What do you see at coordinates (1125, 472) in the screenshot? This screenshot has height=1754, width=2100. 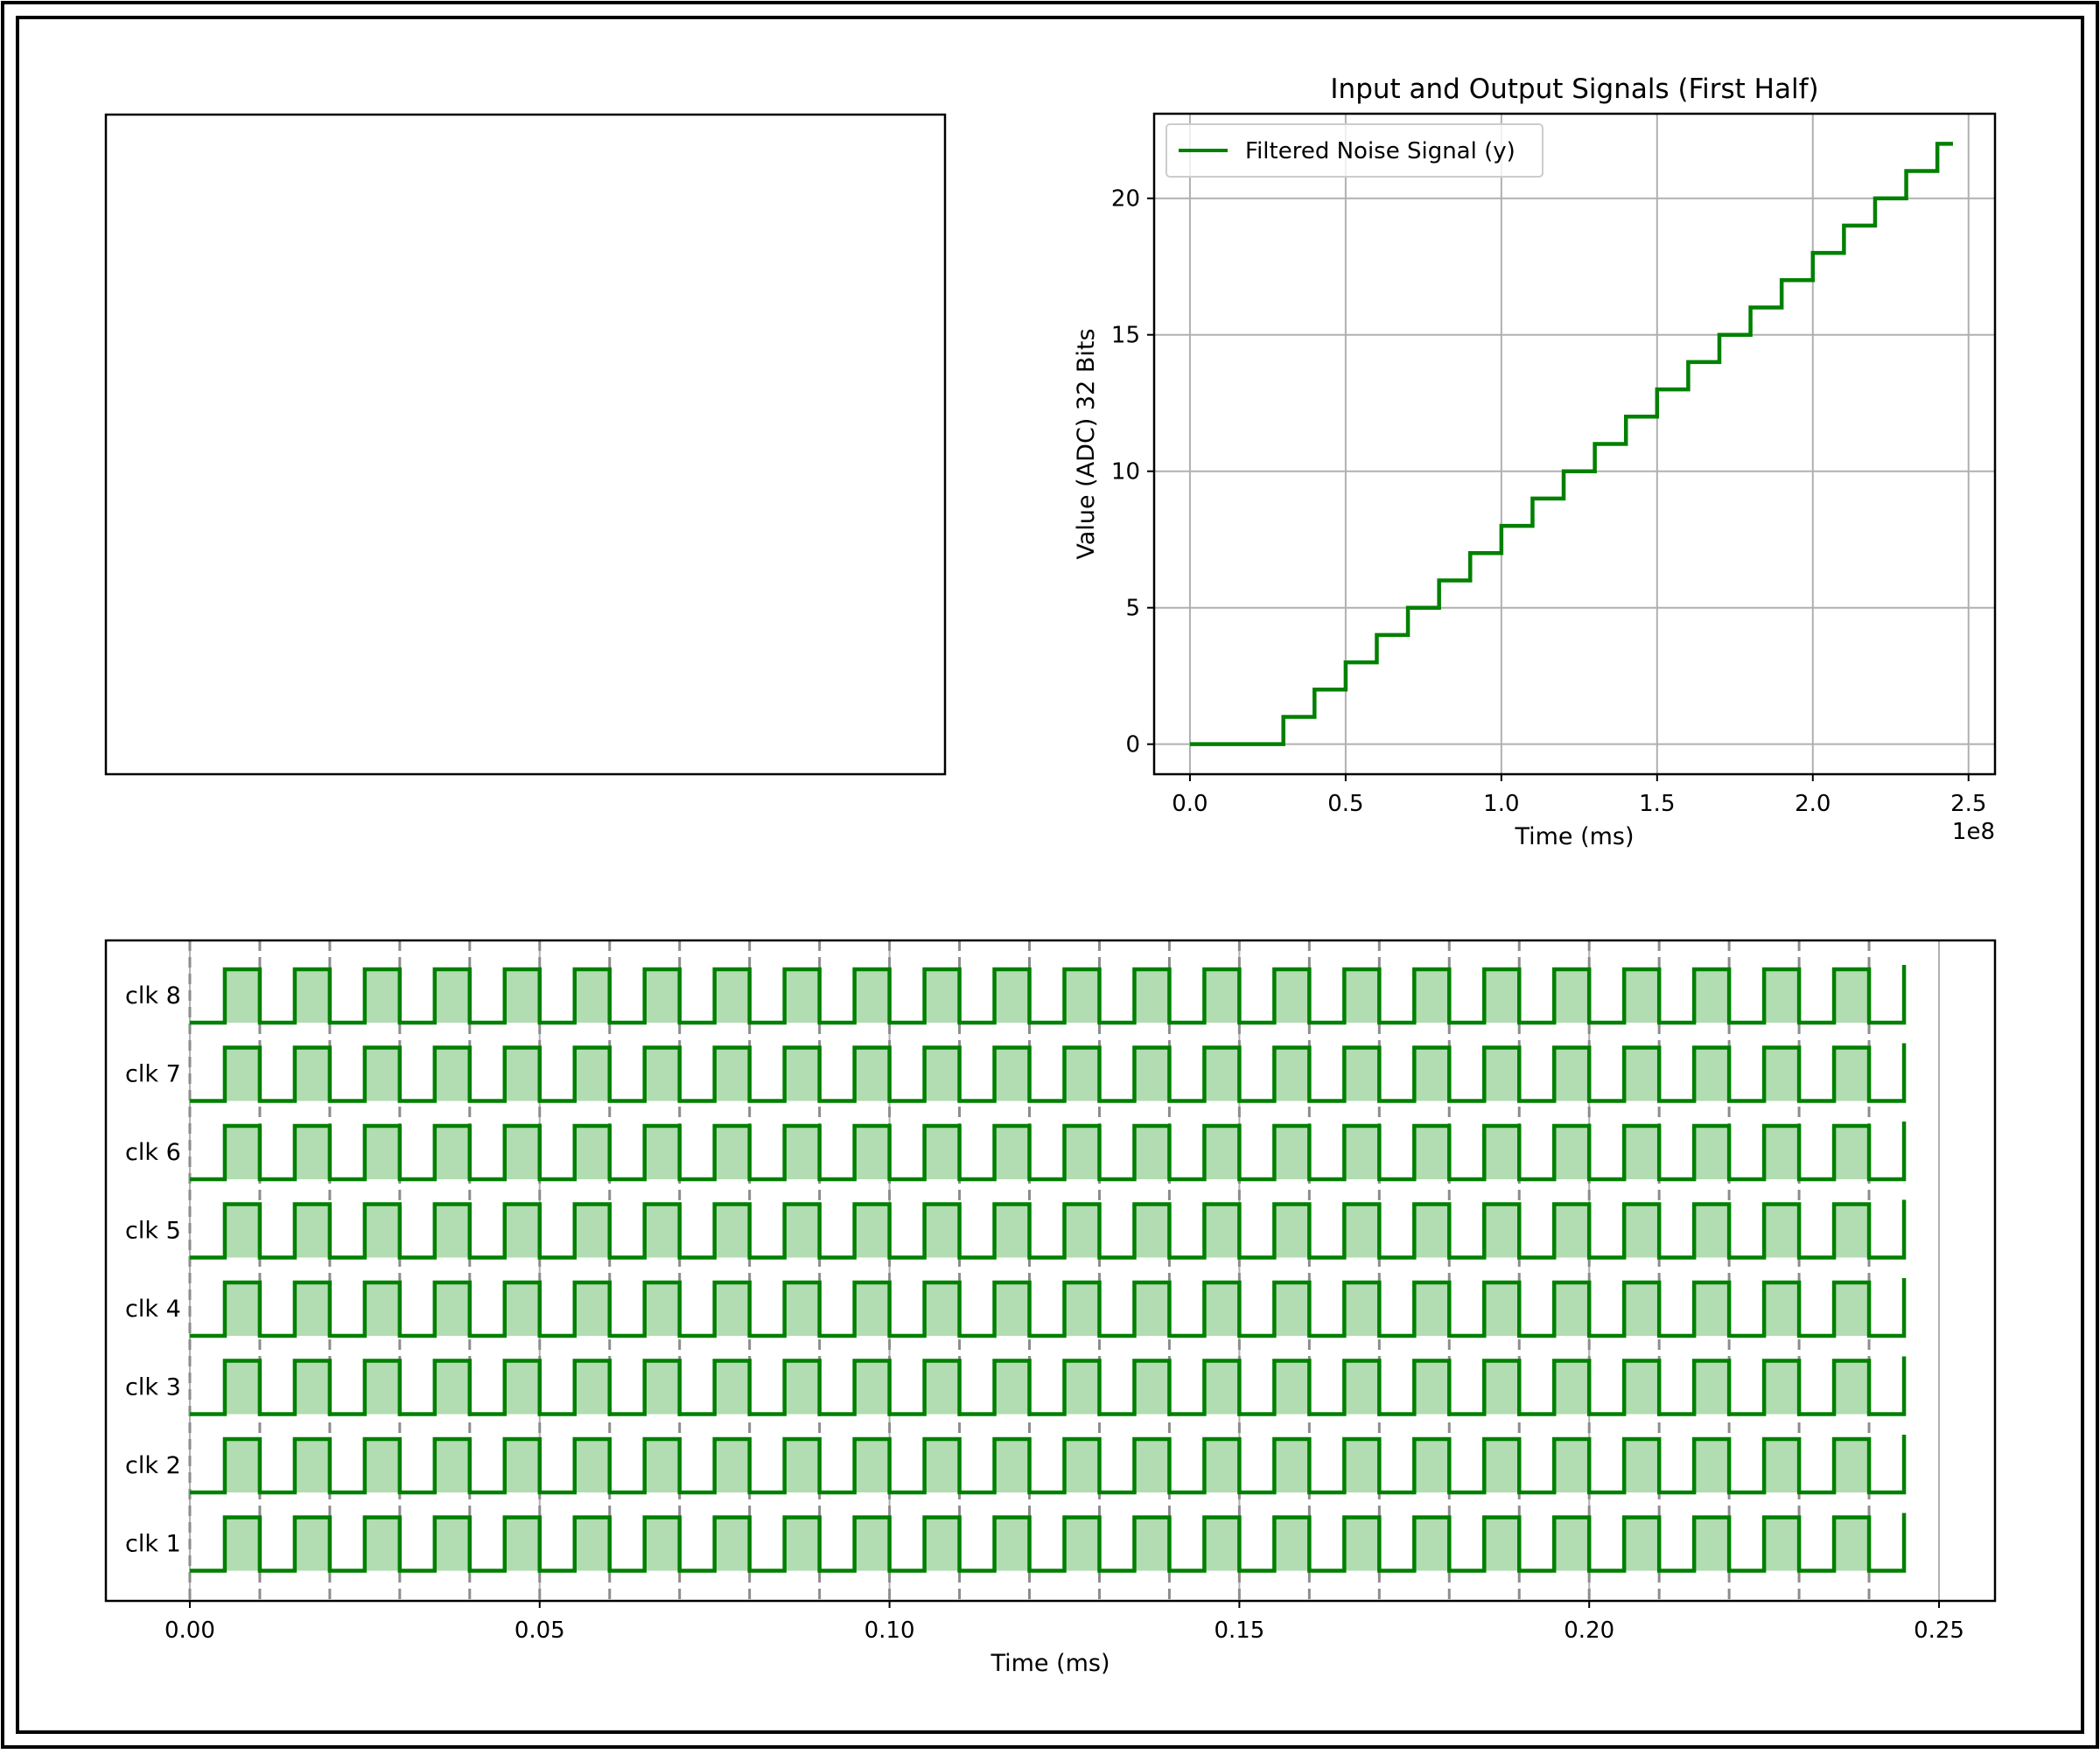 I see `y-tick-label: 10` at bounding box center [1125, 472].